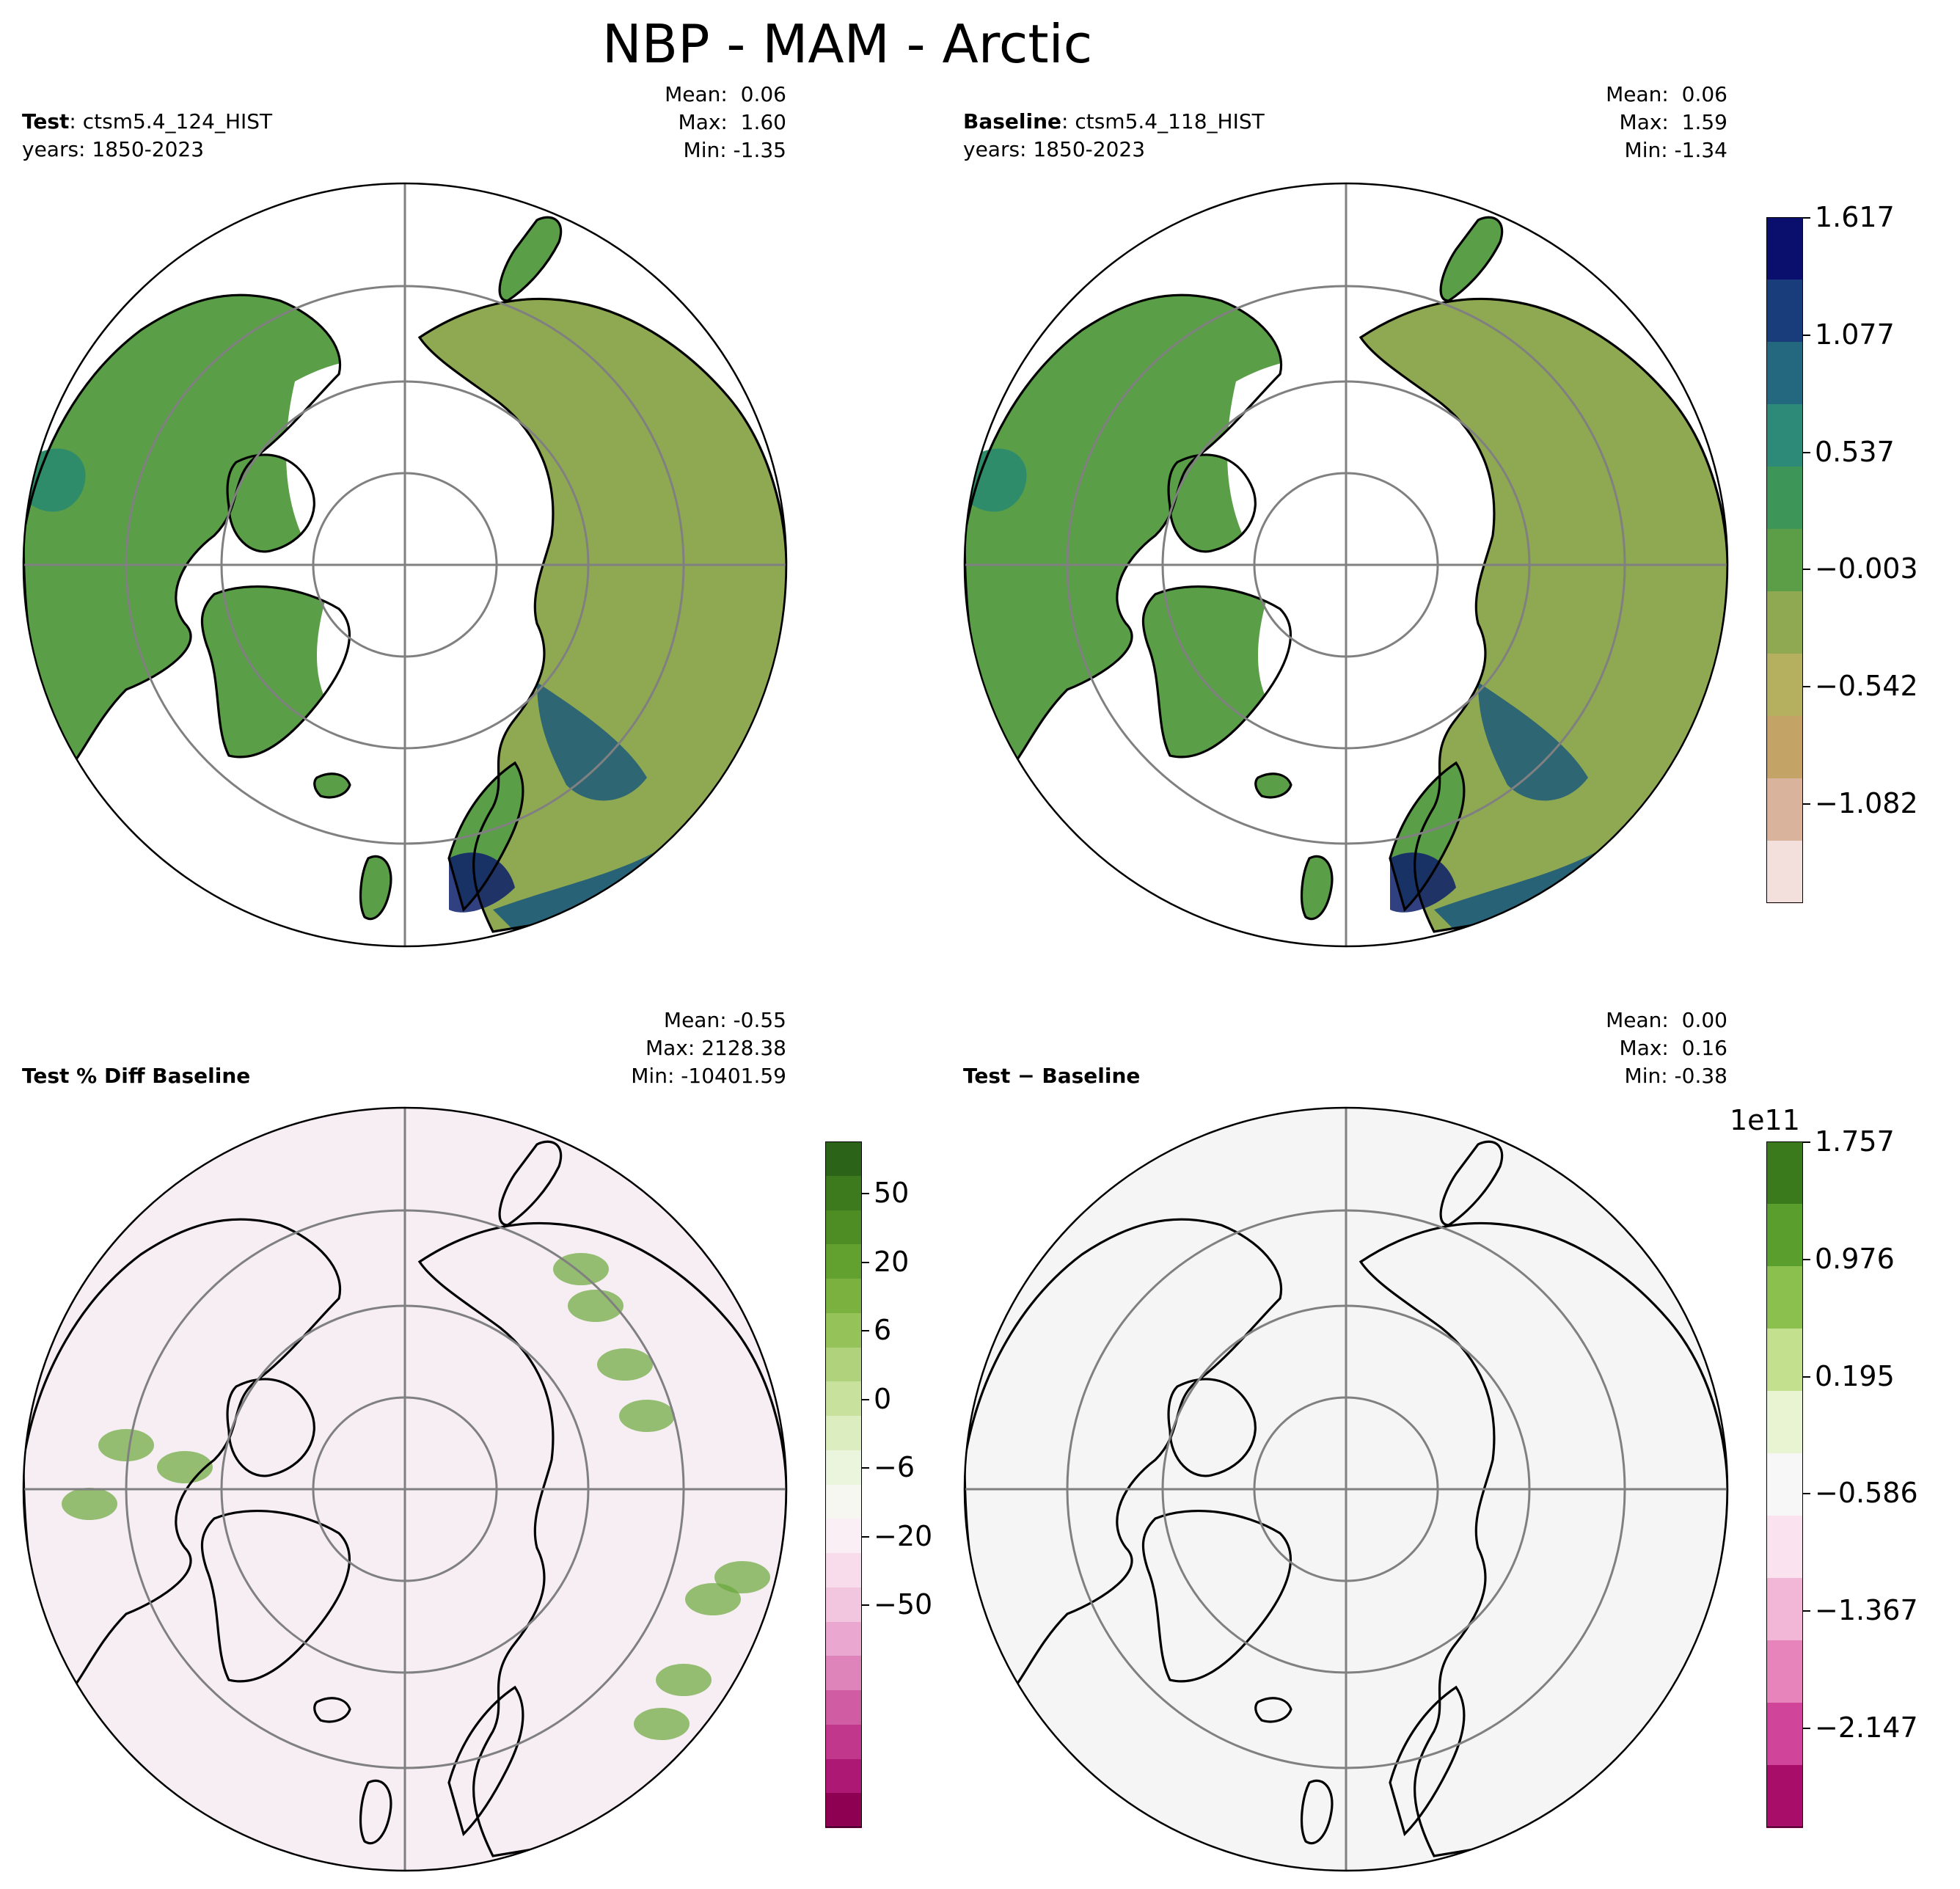 The width and height of the screenshot is (1960, 1889). Describe the element at coordinates (883, 1330) in the screenshot. I see `colorbar-tick-label: 6` at that location.